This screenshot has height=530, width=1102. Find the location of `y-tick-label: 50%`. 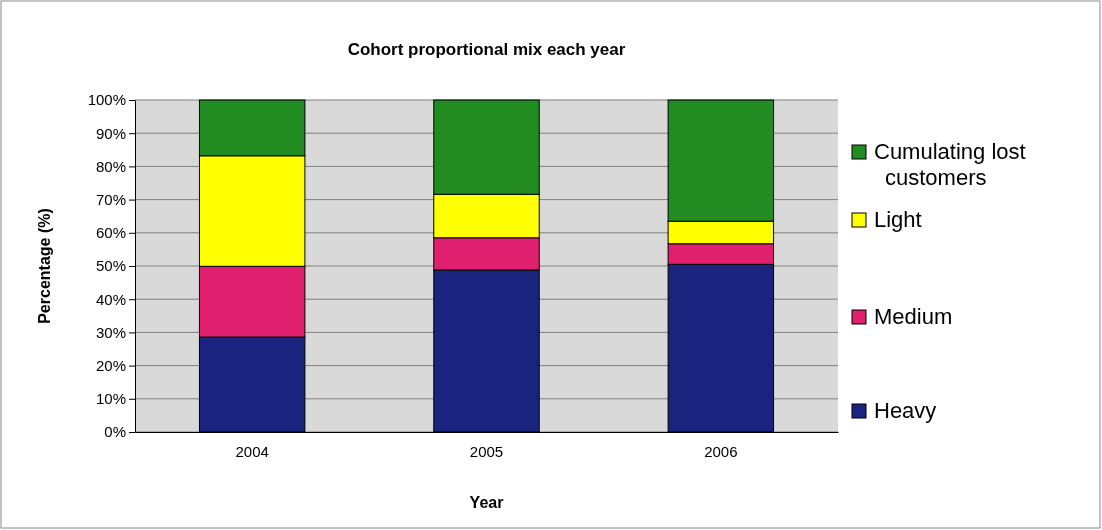

y-tick-label: 50% is located at coordinates (110, 266).